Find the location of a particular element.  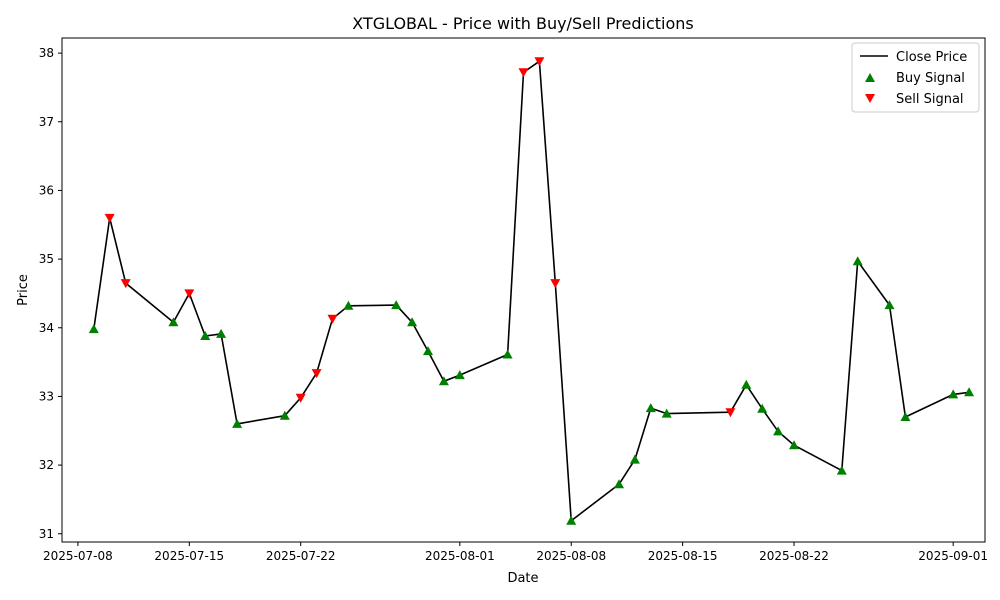

x-axis-label: Date is located at coordinates (522, 578).